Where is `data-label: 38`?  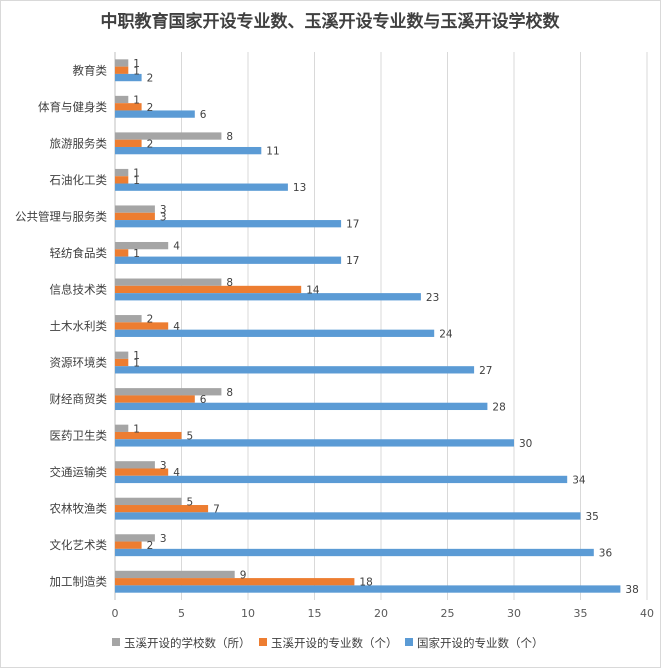
data-label: 38 is located at coordinates (631, 590).